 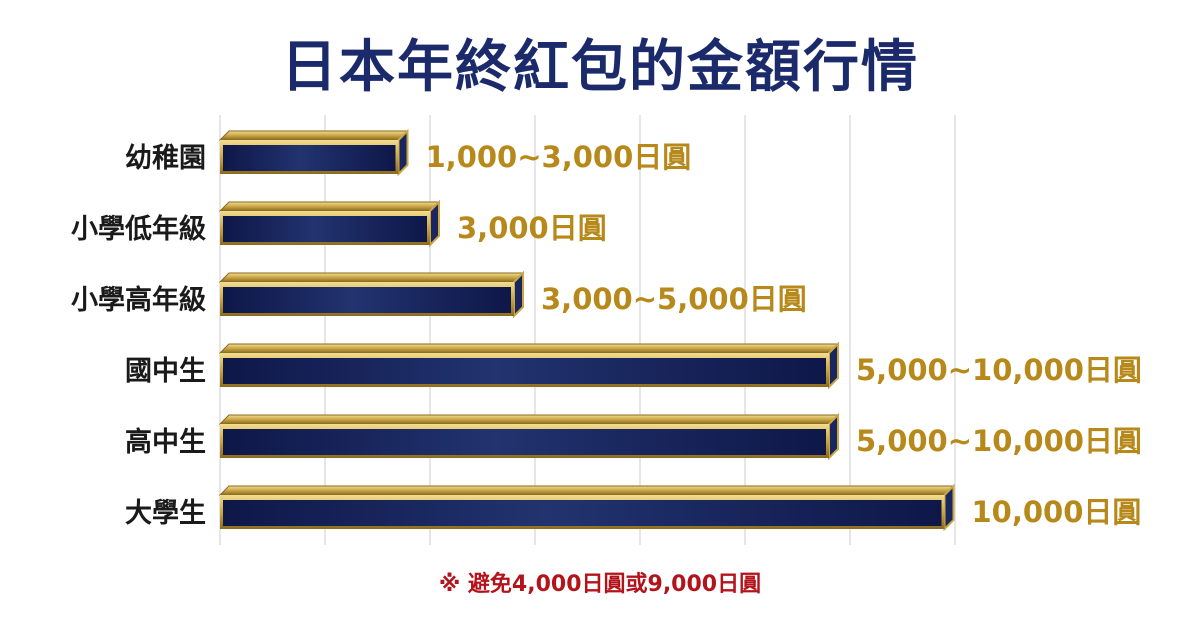 What do you see at coordinates (600, 67) in the screenshot?
I see `chart-title: 日本年終紅包的金額行情` at bounding box center [600, 67].